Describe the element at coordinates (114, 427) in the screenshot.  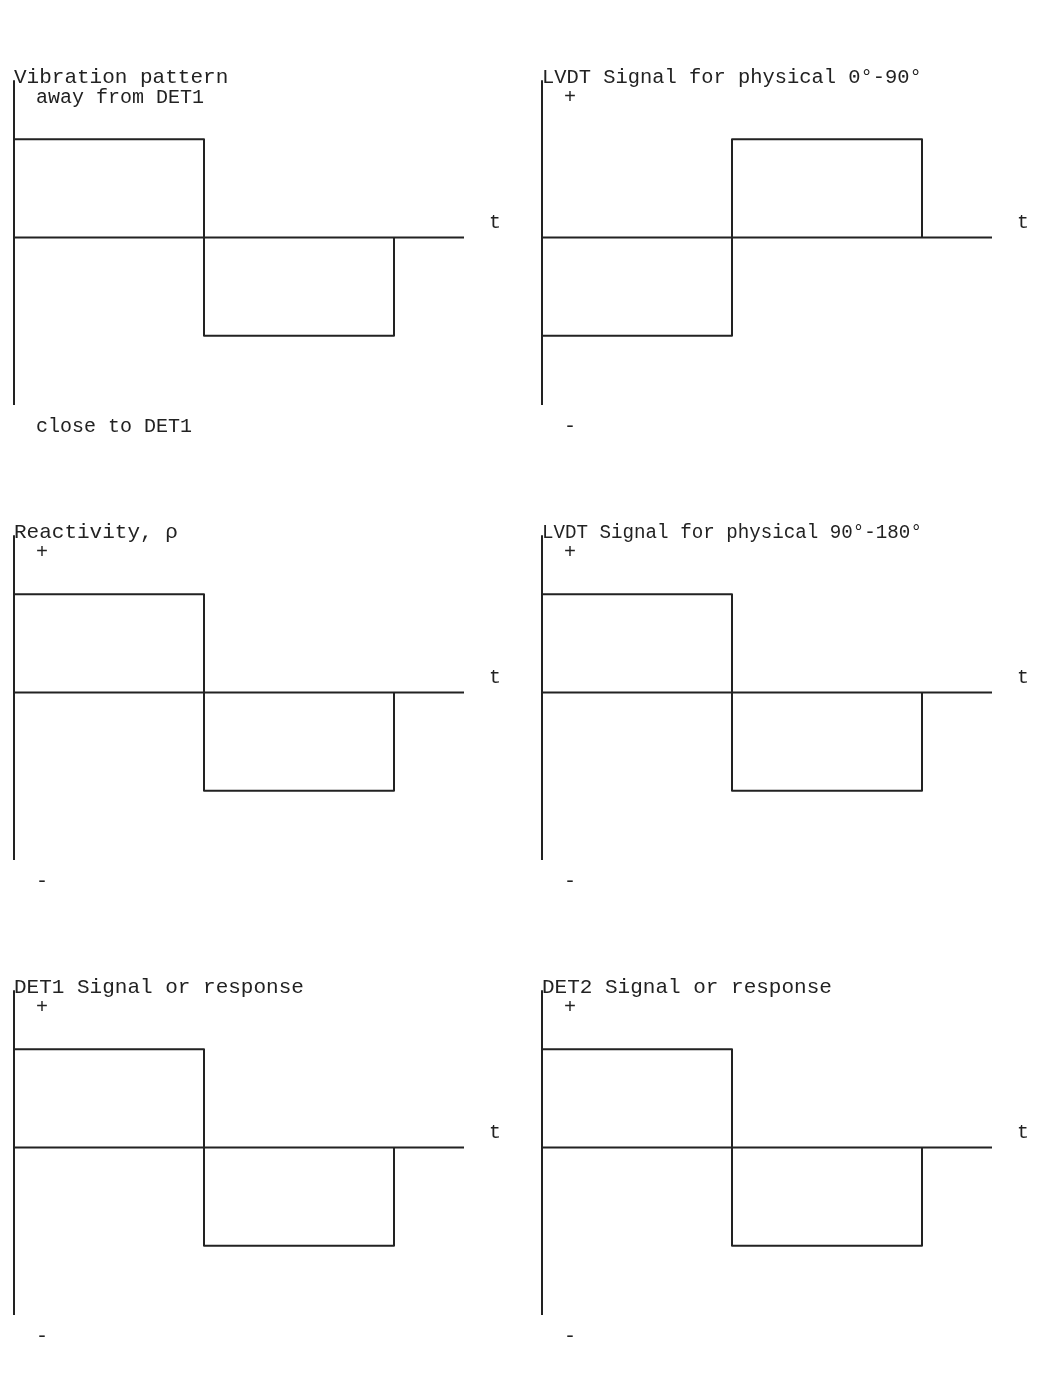
I see `text: close to DET1` at that location.